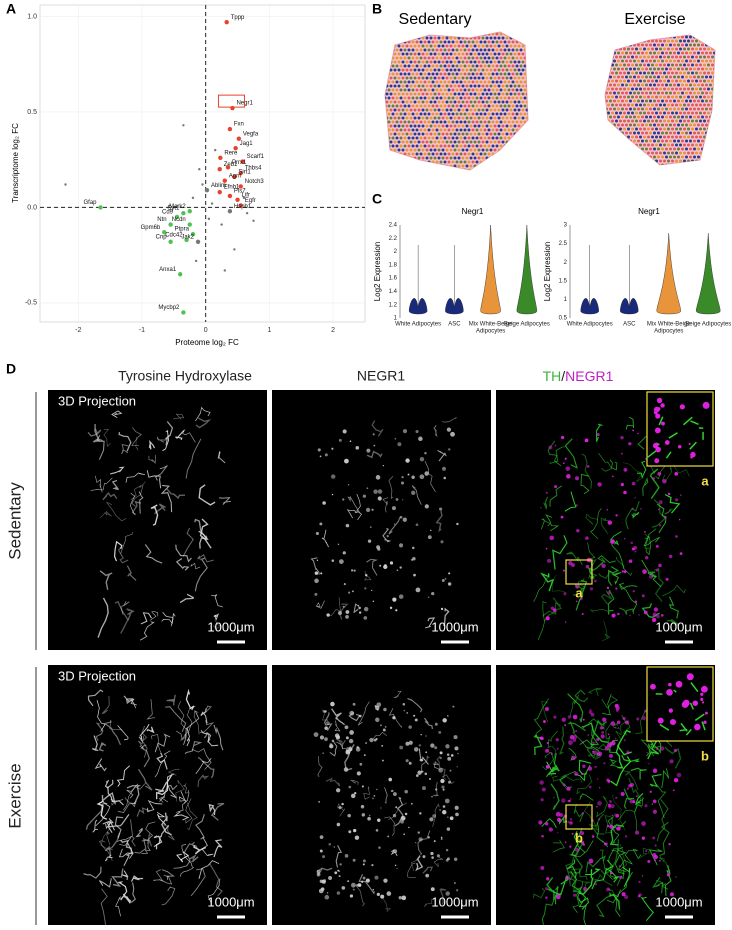 The height and width of the screenshot is (930, 732). Describe the element at coordinates (247, 144) in the screenshot. I see `point-label: Jag1` at that location.